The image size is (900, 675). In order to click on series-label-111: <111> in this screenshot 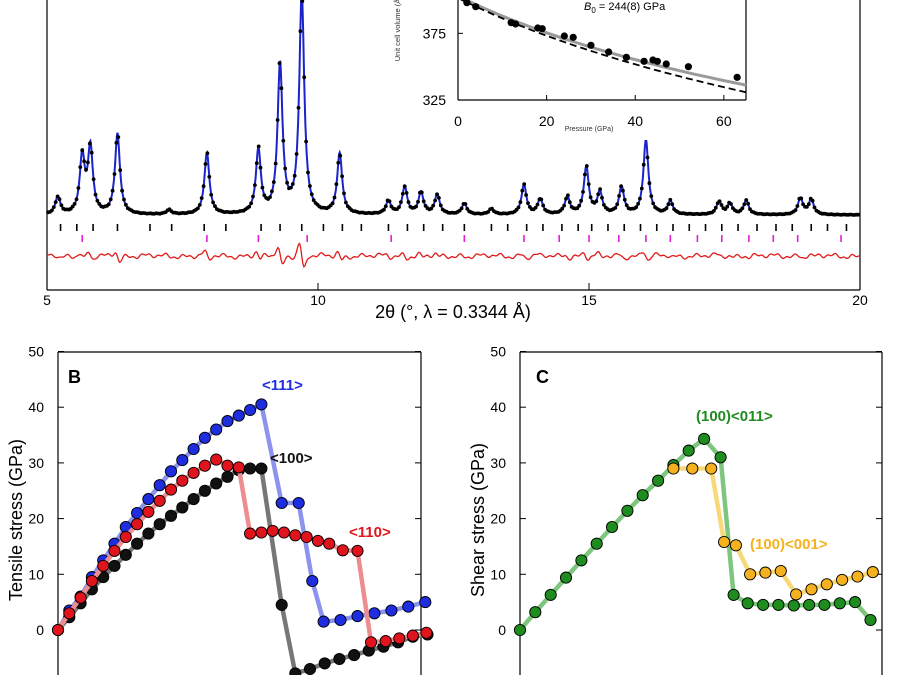, I will do `click(282, 385)`.